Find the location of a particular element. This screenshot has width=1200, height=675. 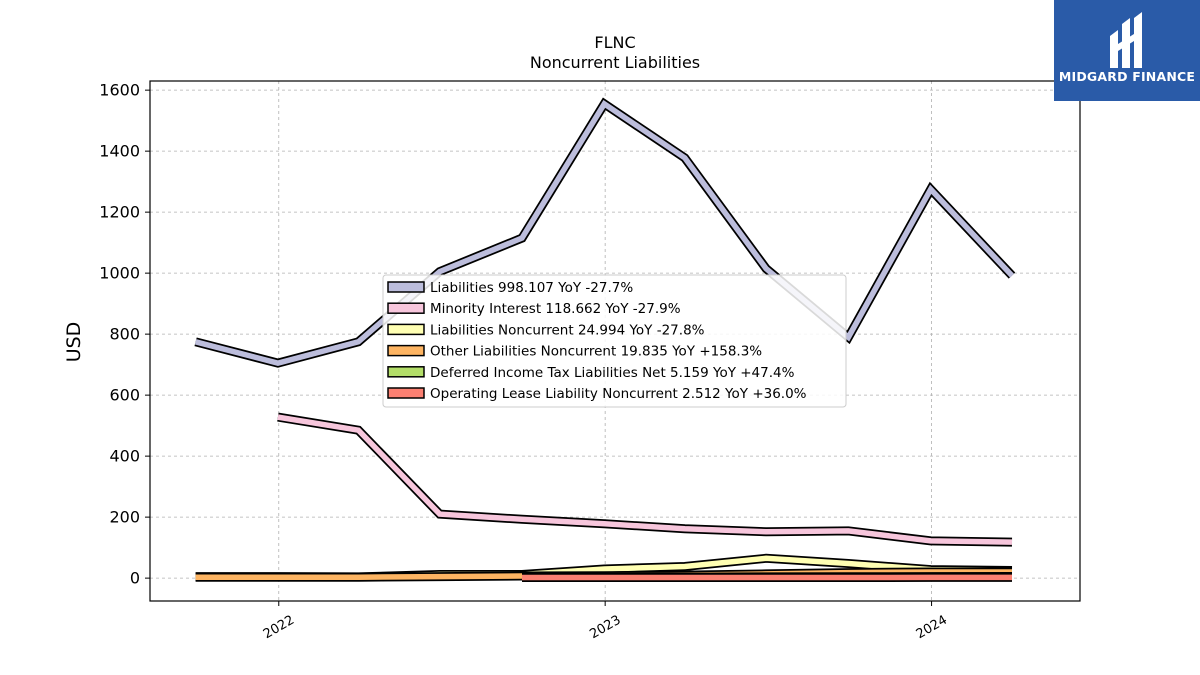

series-line is located at coordinates (645, 479).